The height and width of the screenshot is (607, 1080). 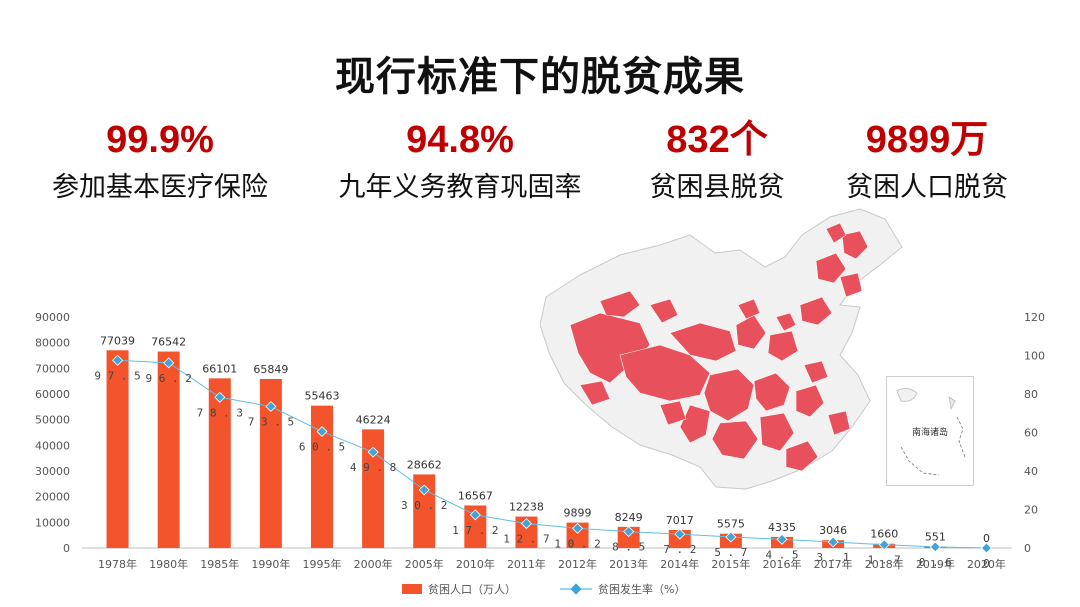 I want to click on rate-value-label: 7 3 . 5, so click(x=271, y=422).